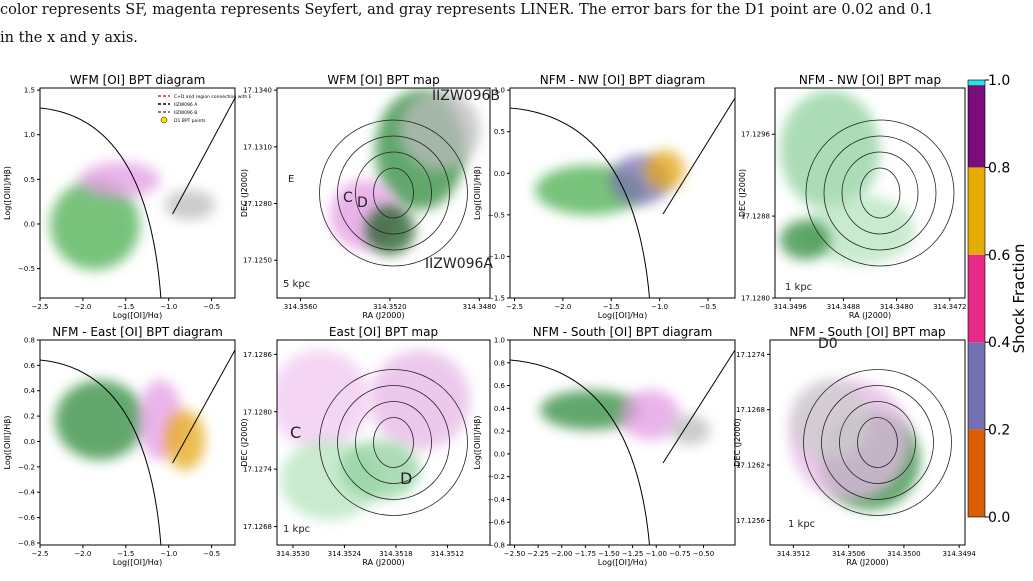 The image size is (1033, 581). I want to click on y-tick-label: −0.4, so click(27, 493).